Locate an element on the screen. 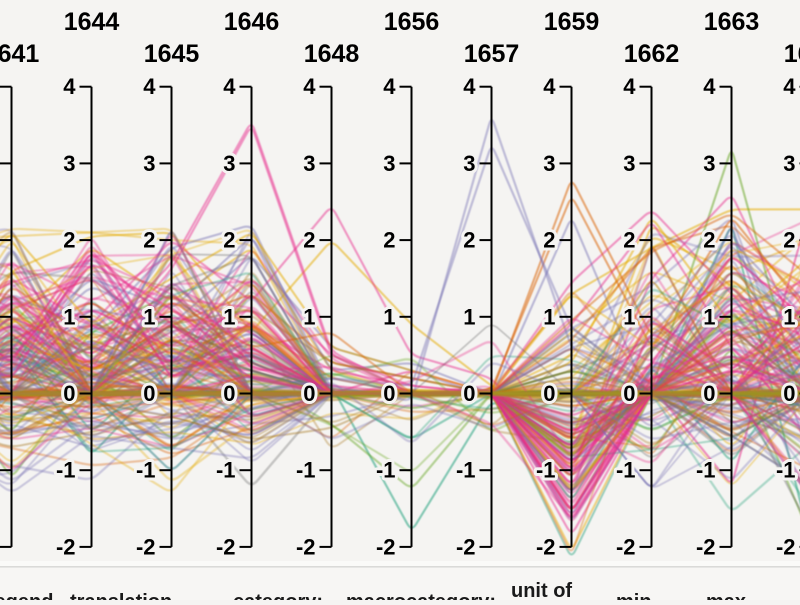 This screenshot has width=800, height=605. svg-text: 1644 is located at coordinates (92, 22).